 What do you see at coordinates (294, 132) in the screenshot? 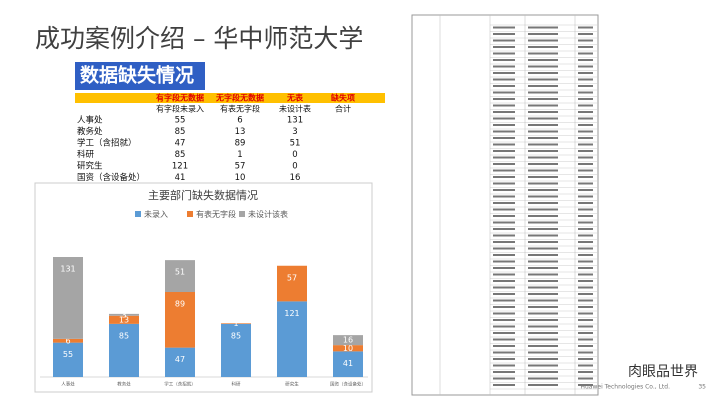
I see `table-cell: 3` at bounding box center [294, 132].